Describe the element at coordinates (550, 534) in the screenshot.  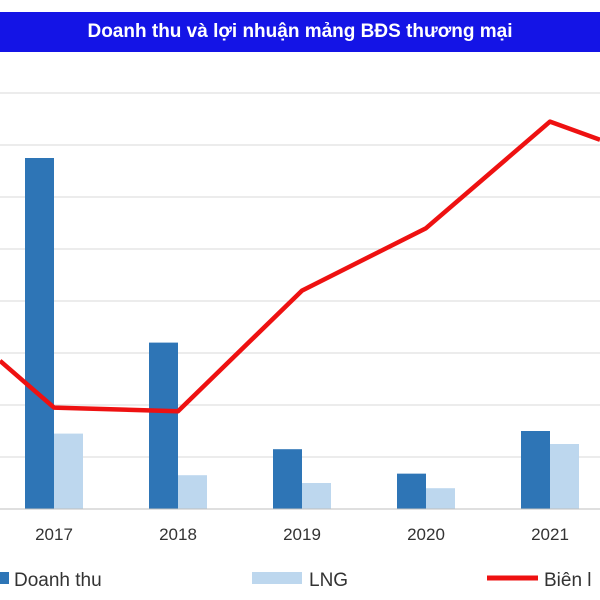
I see `x-tick-label: 2021` at that location.